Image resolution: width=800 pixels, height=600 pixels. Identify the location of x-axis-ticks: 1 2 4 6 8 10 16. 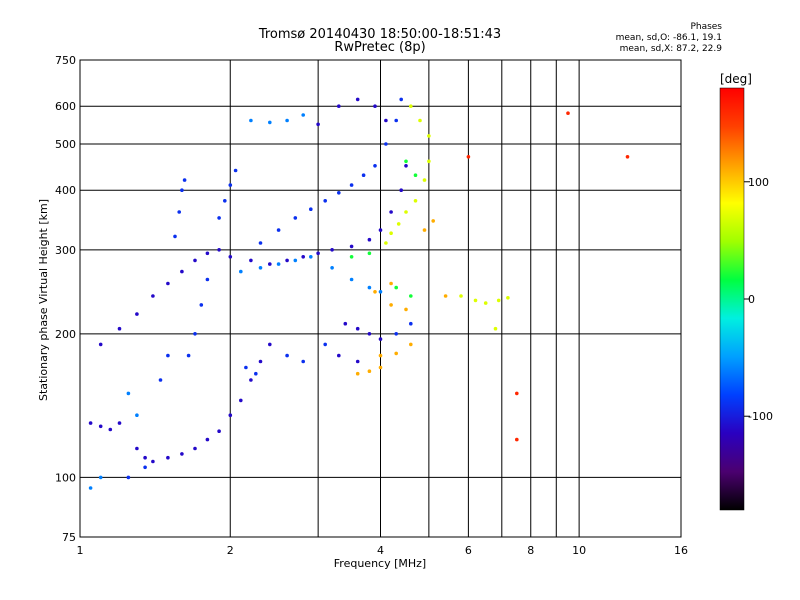
(383, 550).